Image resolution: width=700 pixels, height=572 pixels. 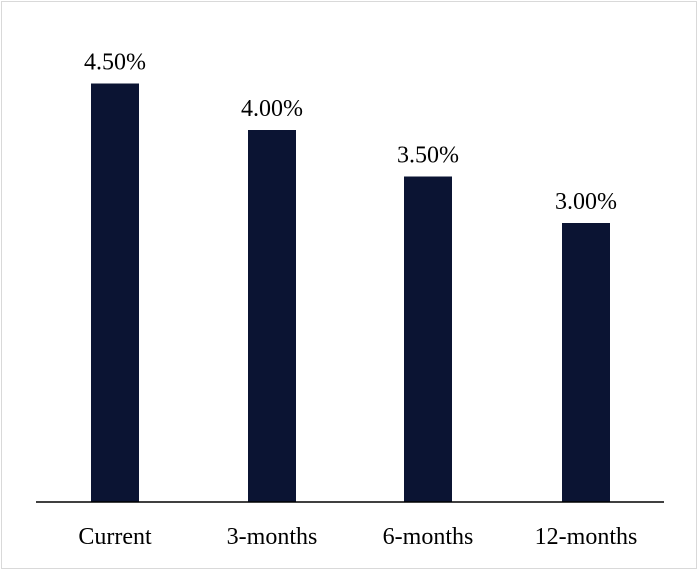 What do you see at coordinates (428, 339) in the screenshot?
I see `bar-6-months` at bounding box center [428, 339].